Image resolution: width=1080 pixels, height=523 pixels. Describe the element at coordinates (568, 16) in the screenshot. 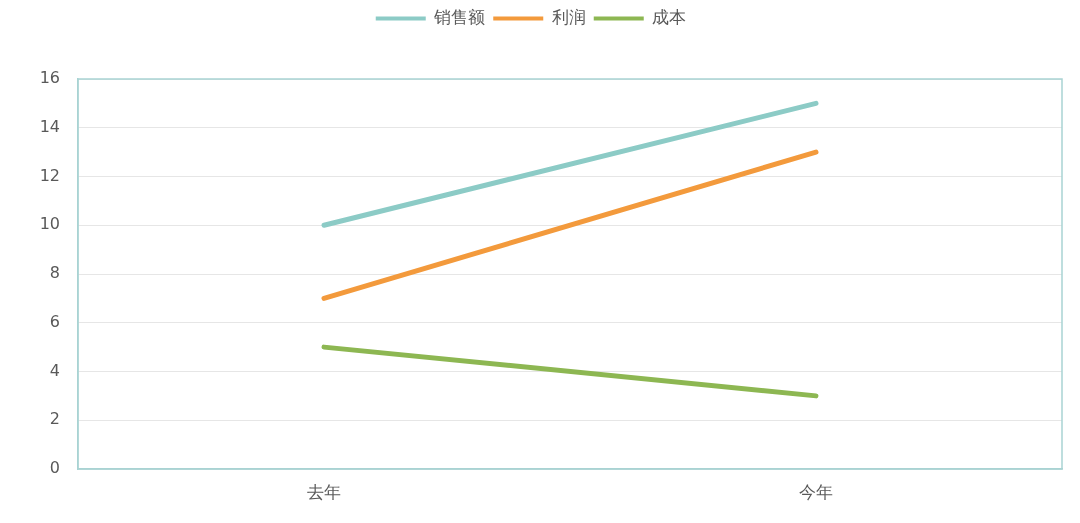

I see `legend-label: 利润` at that location.